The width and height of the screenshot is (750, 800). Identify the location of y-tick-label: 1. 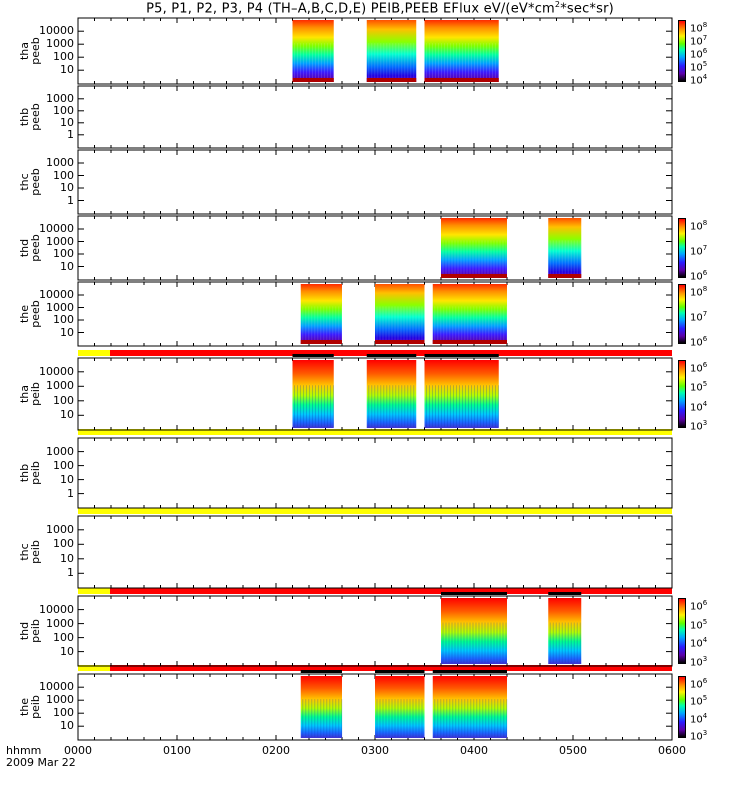
(70, 573).